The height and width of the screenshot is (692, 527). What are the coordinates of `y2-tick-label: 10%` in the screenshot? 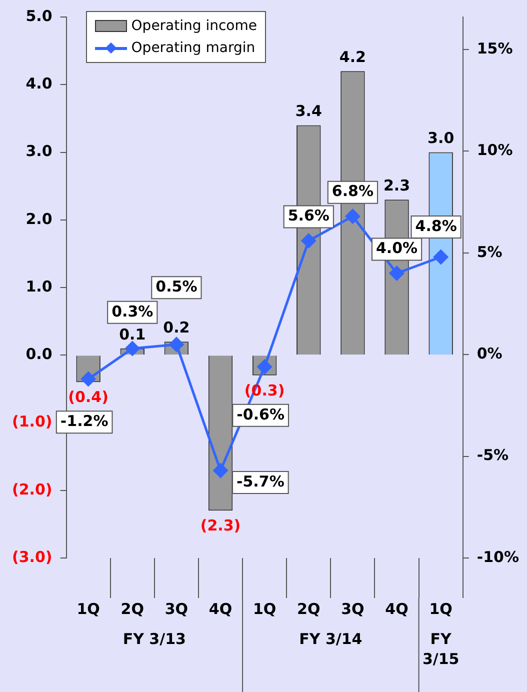 It's located at (494, 150).